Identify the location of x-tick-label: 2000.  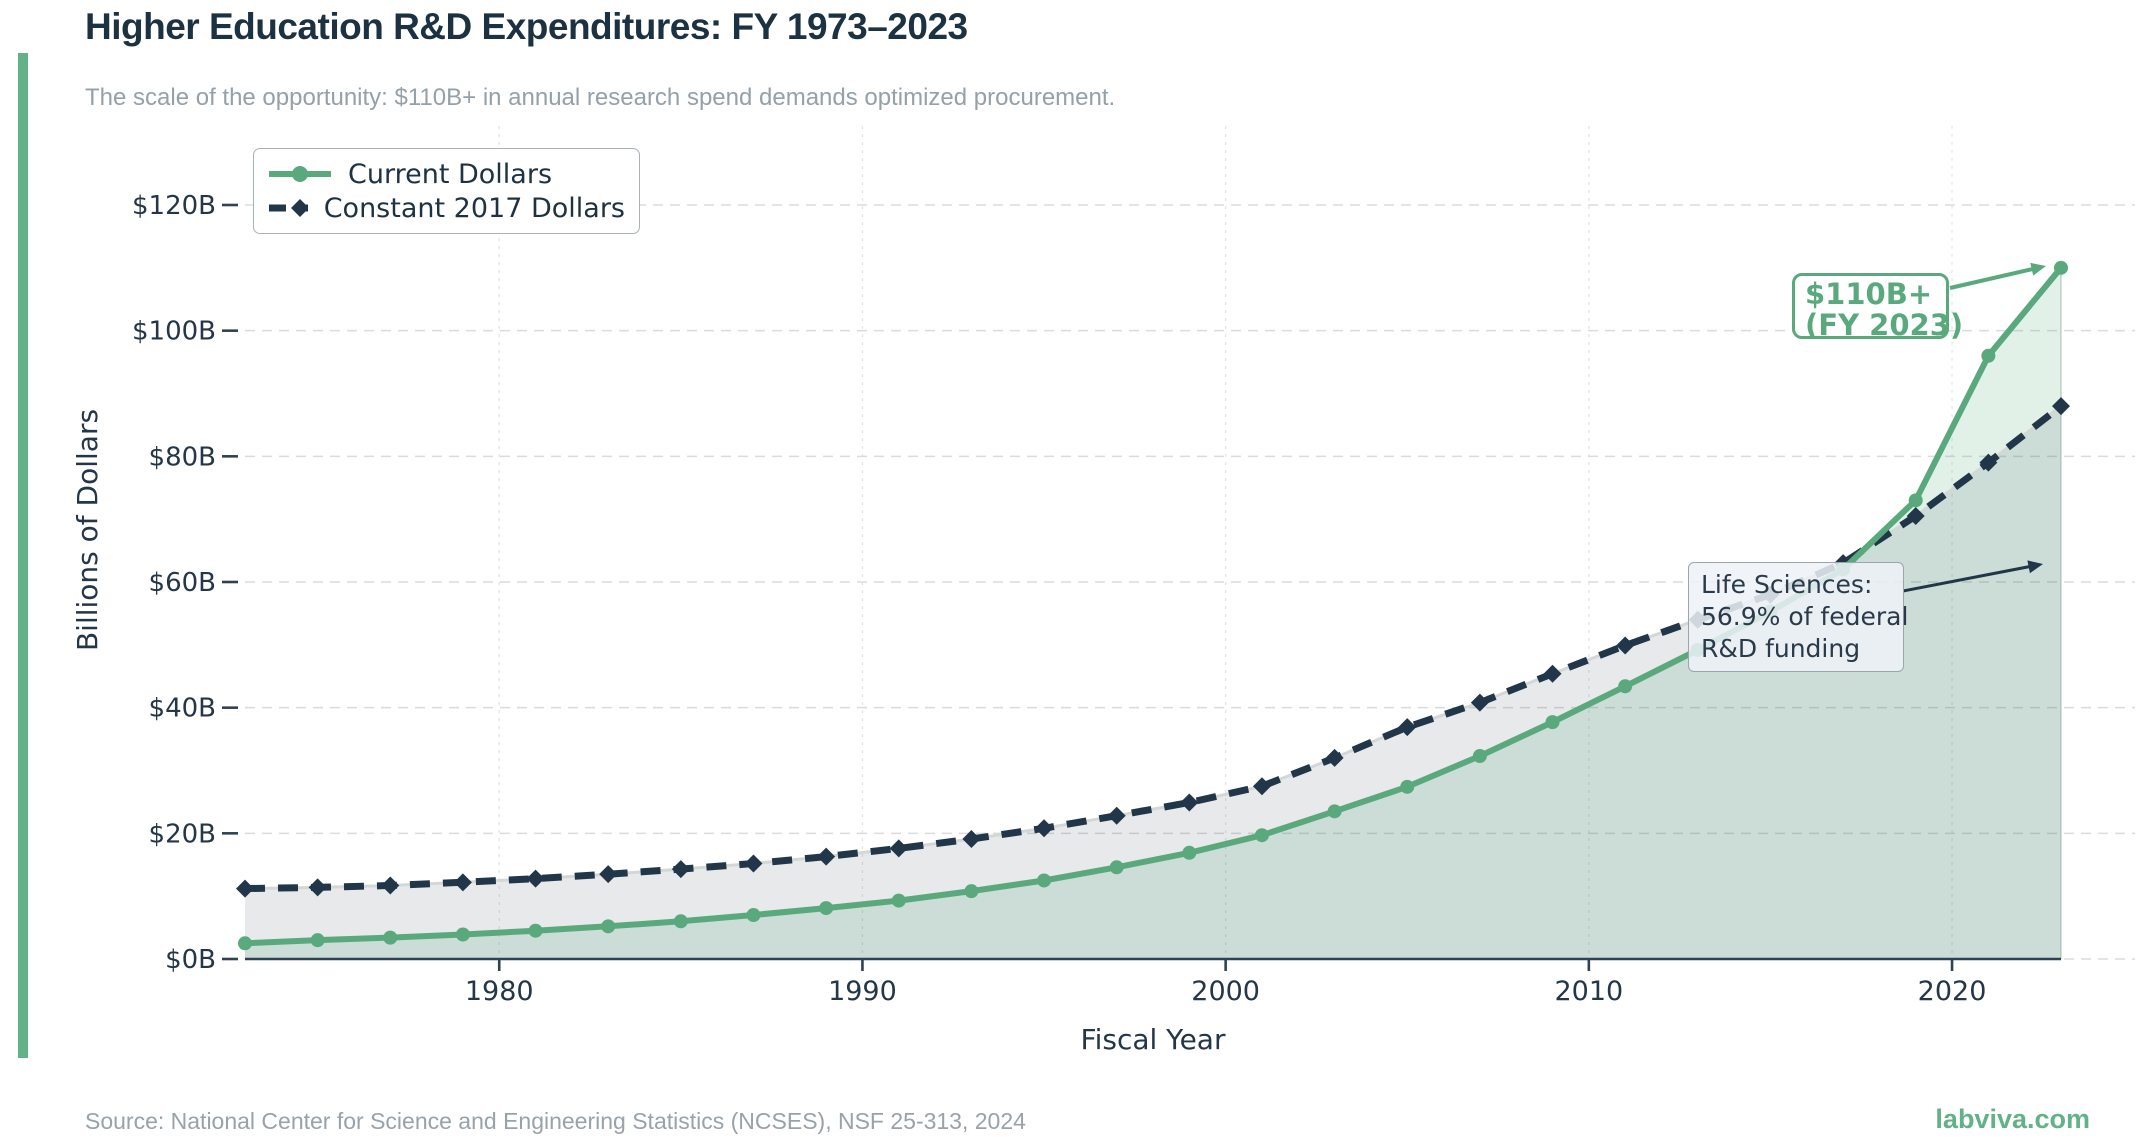
(1225, 991).